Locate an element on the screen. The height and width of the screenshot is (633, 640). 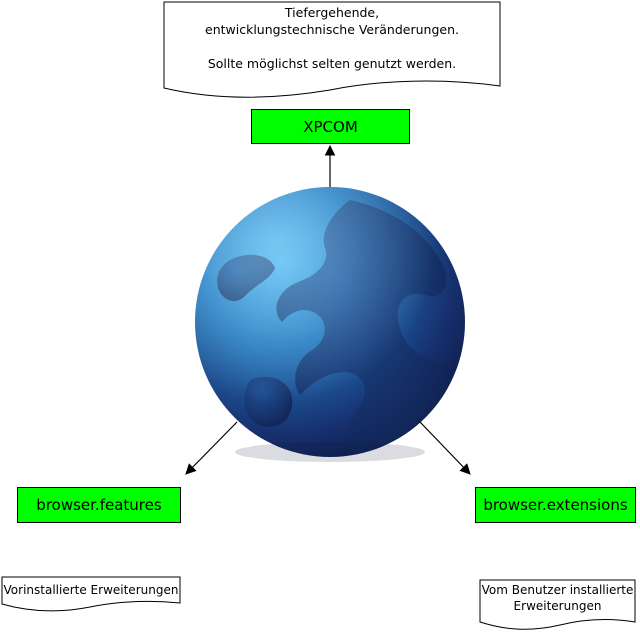
bottom-right-note-line: Vom Benutzer installierte is located at coordinates (557, 590).